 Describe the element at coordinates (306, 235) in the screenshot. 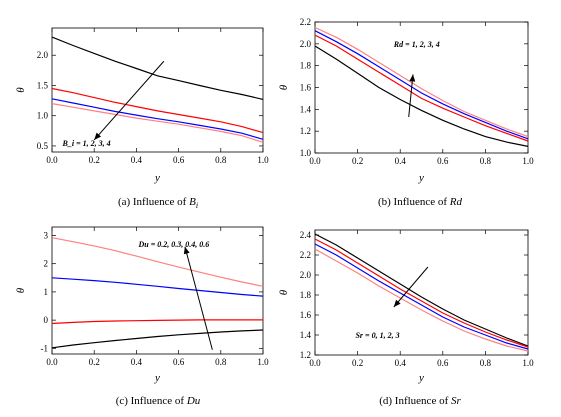

I see `y-tick-label: 2.4` at that location.